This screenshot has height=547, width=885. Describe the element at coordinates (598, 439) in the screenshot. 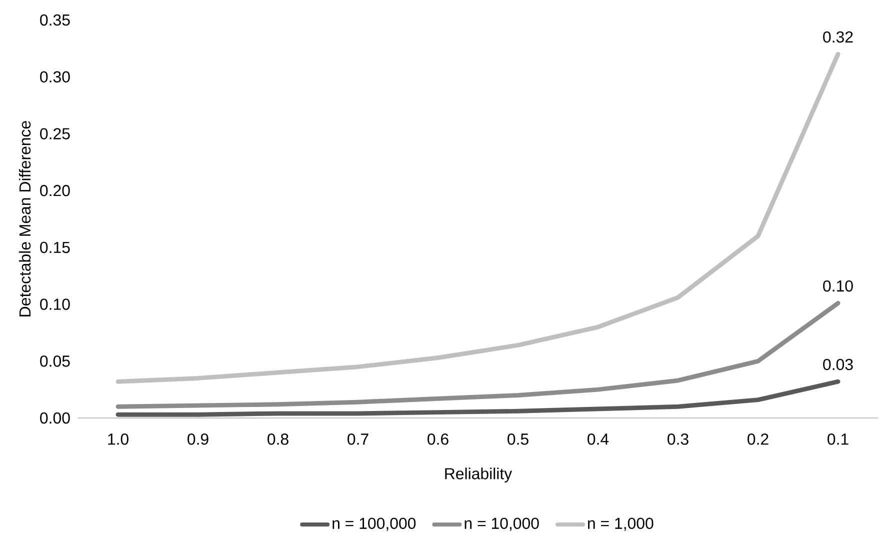

I see `x-tick-label: 0.4` at that location.